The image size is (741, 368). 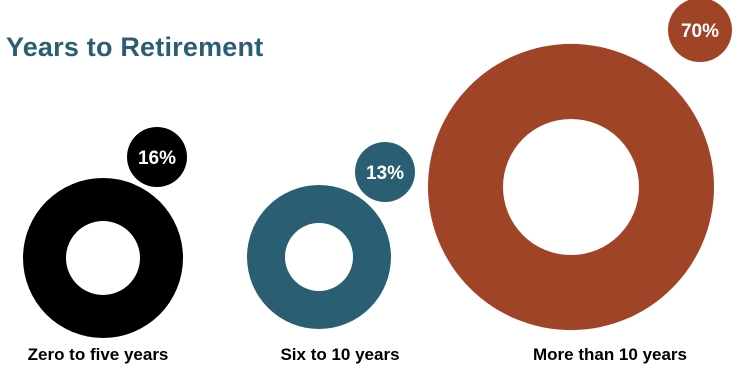 I want to click on donut-ring-zero-to-five-years, so click(x=103, y=258).